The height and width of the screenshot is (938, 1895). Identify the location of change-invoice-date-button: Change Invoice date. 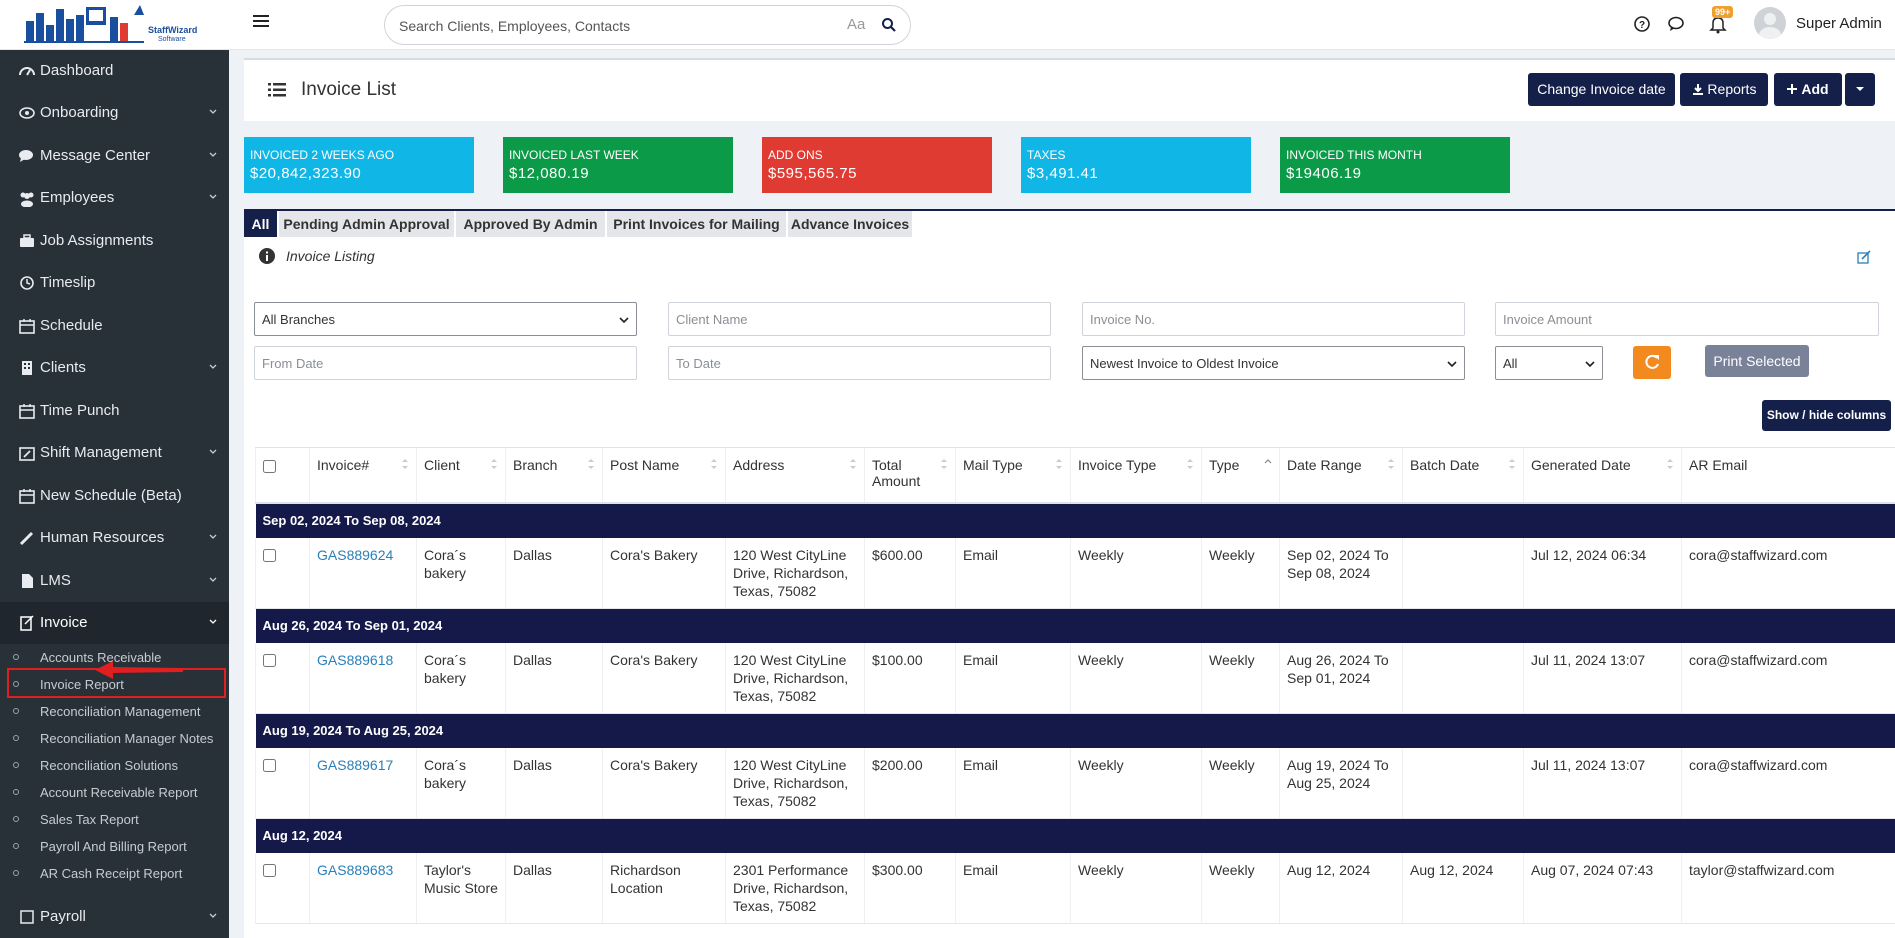
(1601, 89).